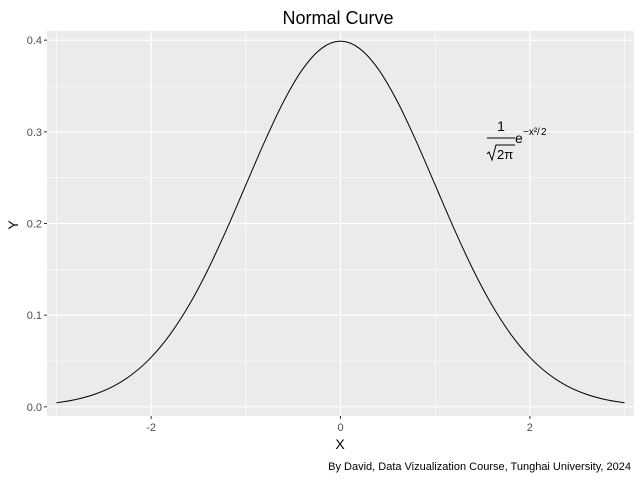 The width and height of the screenshot is (640, 480). I want to click on y-tick-label: 0.4, so click(34, 41).